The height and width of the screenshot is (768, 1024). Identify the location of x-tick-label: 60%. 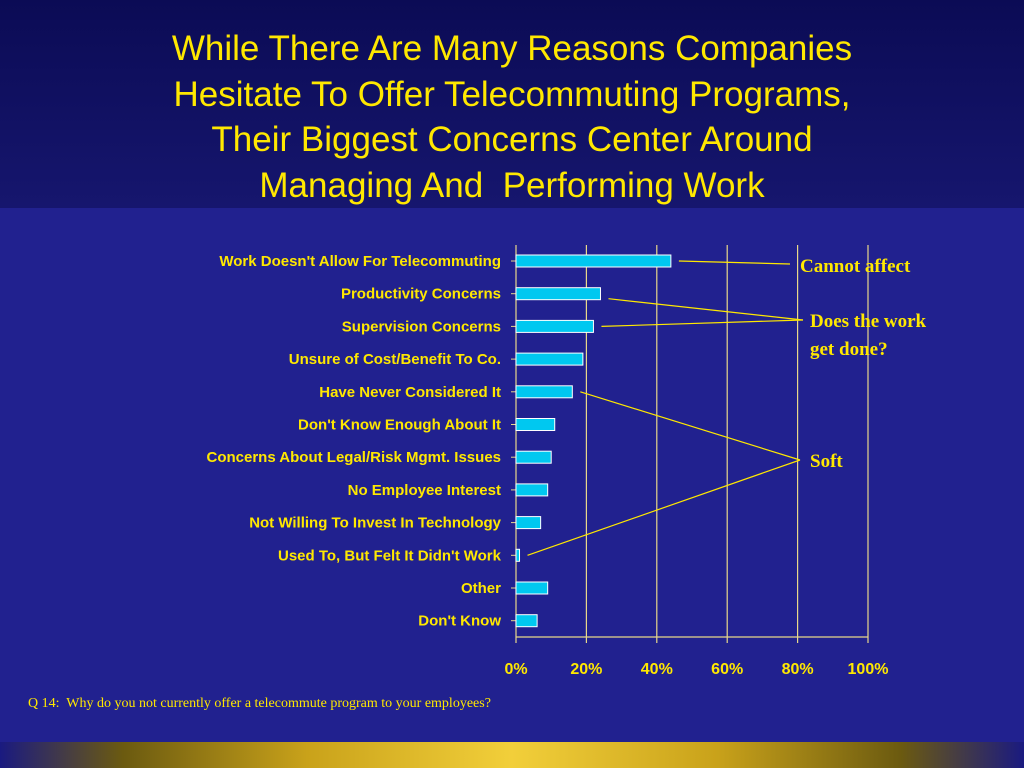
(727, 669).